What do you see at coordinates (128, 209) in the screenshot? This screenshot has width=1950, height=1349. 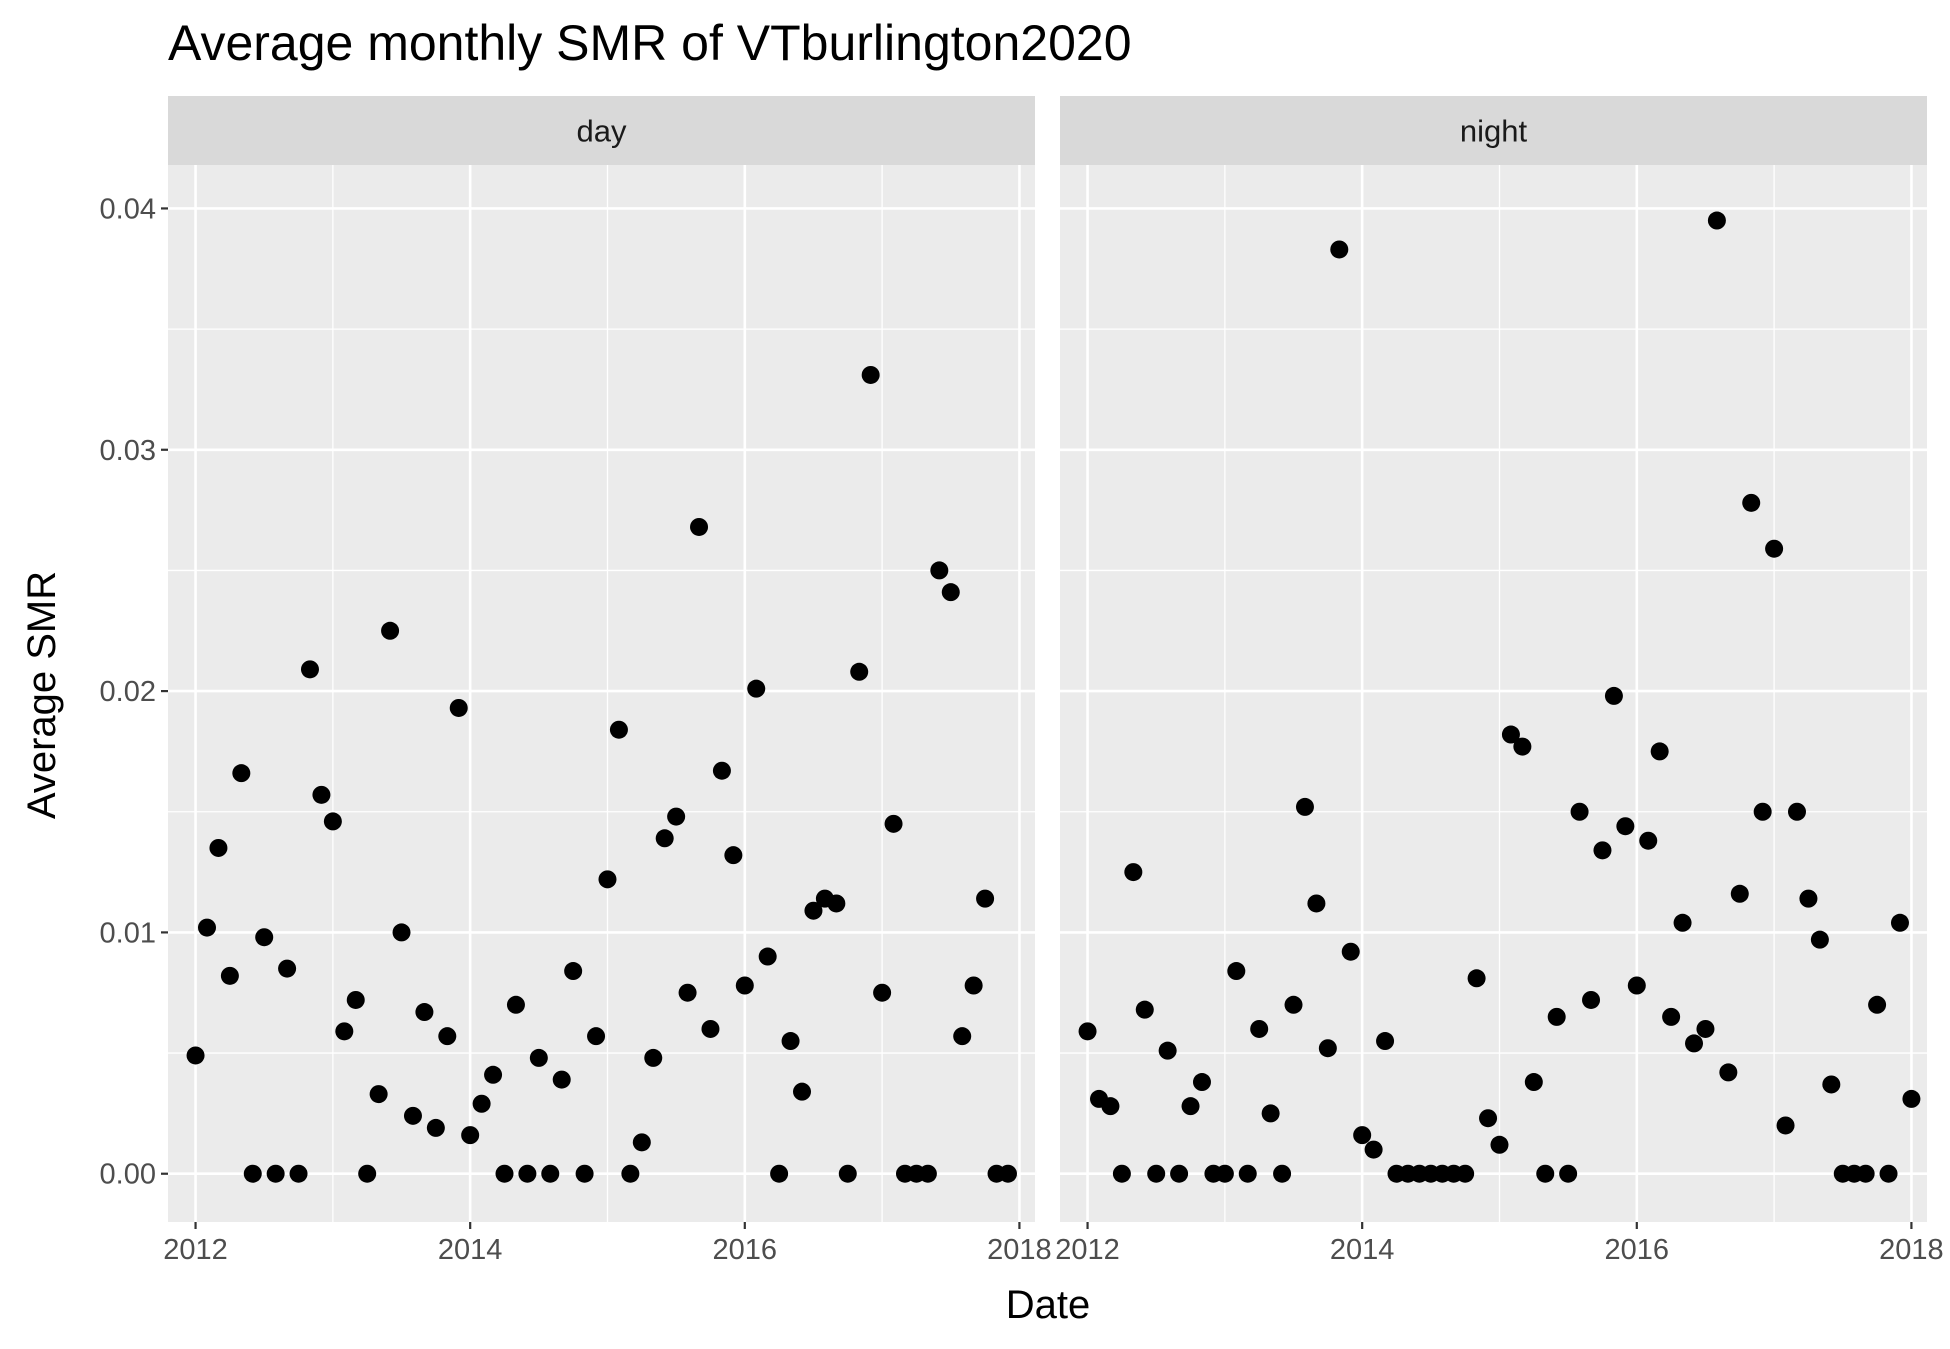 I see `y-tick-label: 0.04` at bounding box center [128, 209].